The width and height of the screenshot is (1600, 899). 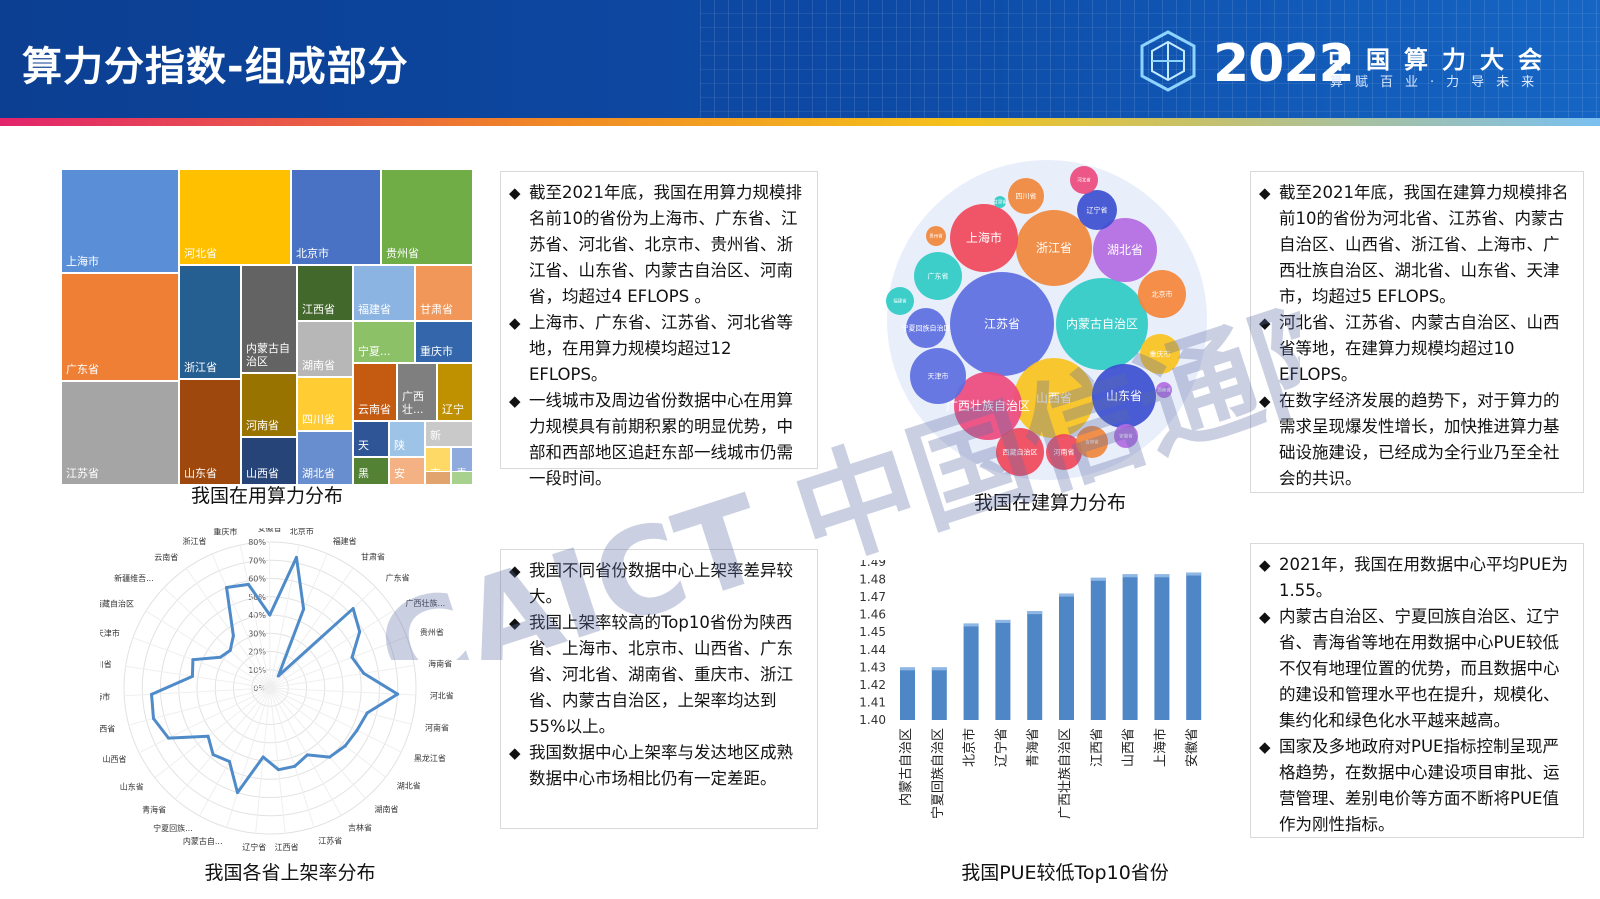 What do you see at coordinates (399, 473) in the screenshot?
I see `treemap-cell-label: 安` at bounding box center [399, 473].